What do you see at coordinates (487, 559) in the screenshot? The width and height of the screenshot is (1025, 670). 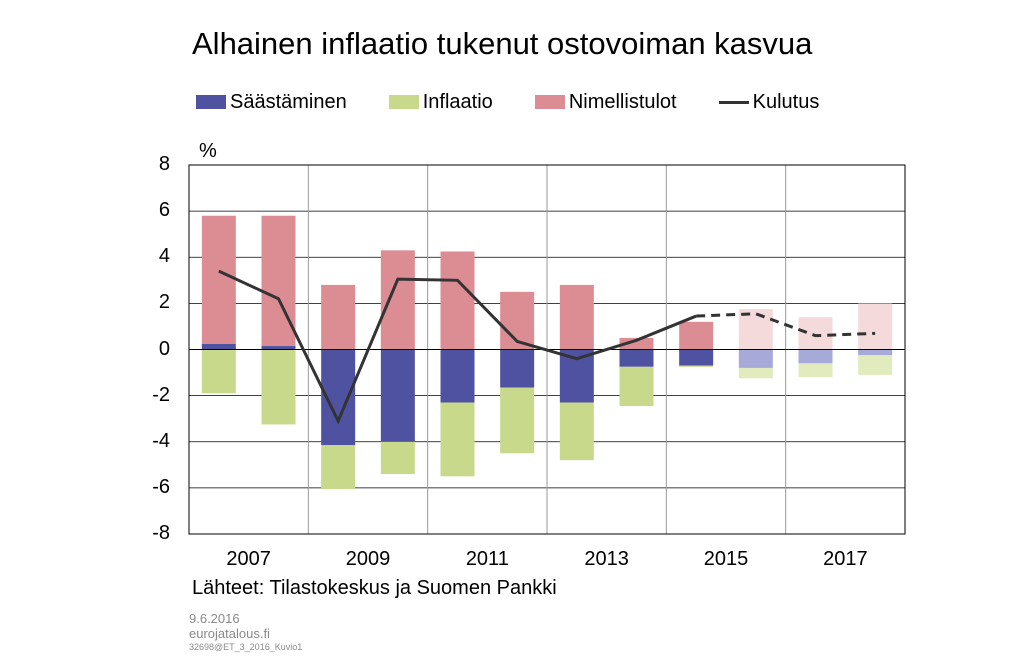 I see `x-tick-label: 2011` at bounding box center [487, 559].